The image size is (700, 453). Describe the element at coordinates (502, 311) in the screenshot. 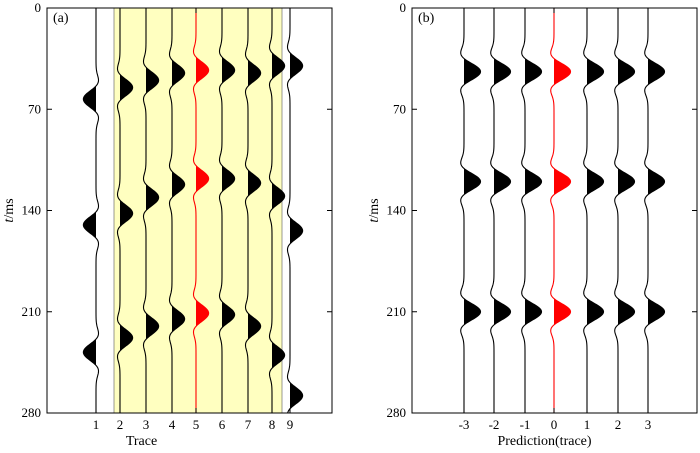

I see `trace--2-event-3` at that location.